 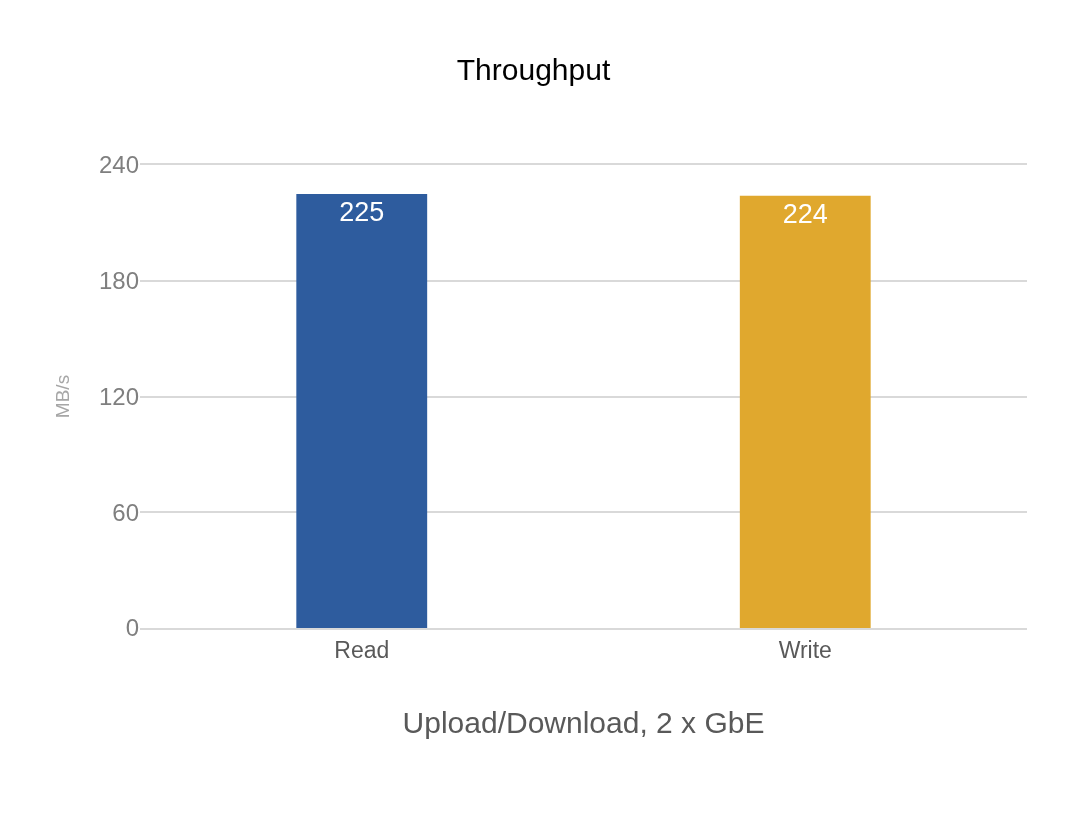 What do you see at coordinates (62, 396) in the screenshot?
I see `y-axis-title: MB/s` at bounding box center [62, 396].